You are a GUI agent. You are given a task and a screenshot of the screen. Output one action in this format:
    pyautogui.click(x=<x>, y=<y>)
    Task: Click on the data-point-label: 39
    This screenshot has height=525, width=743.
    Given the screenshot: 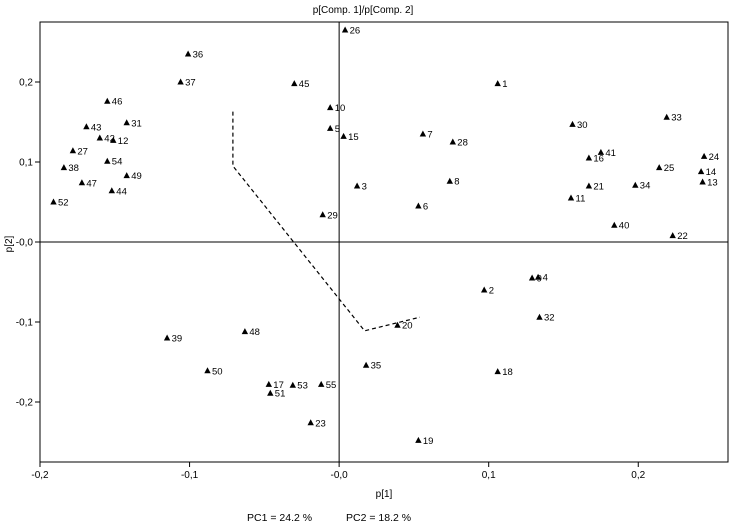 What is the action you would take?
    pyautogui.click(x=177, y=339)
    